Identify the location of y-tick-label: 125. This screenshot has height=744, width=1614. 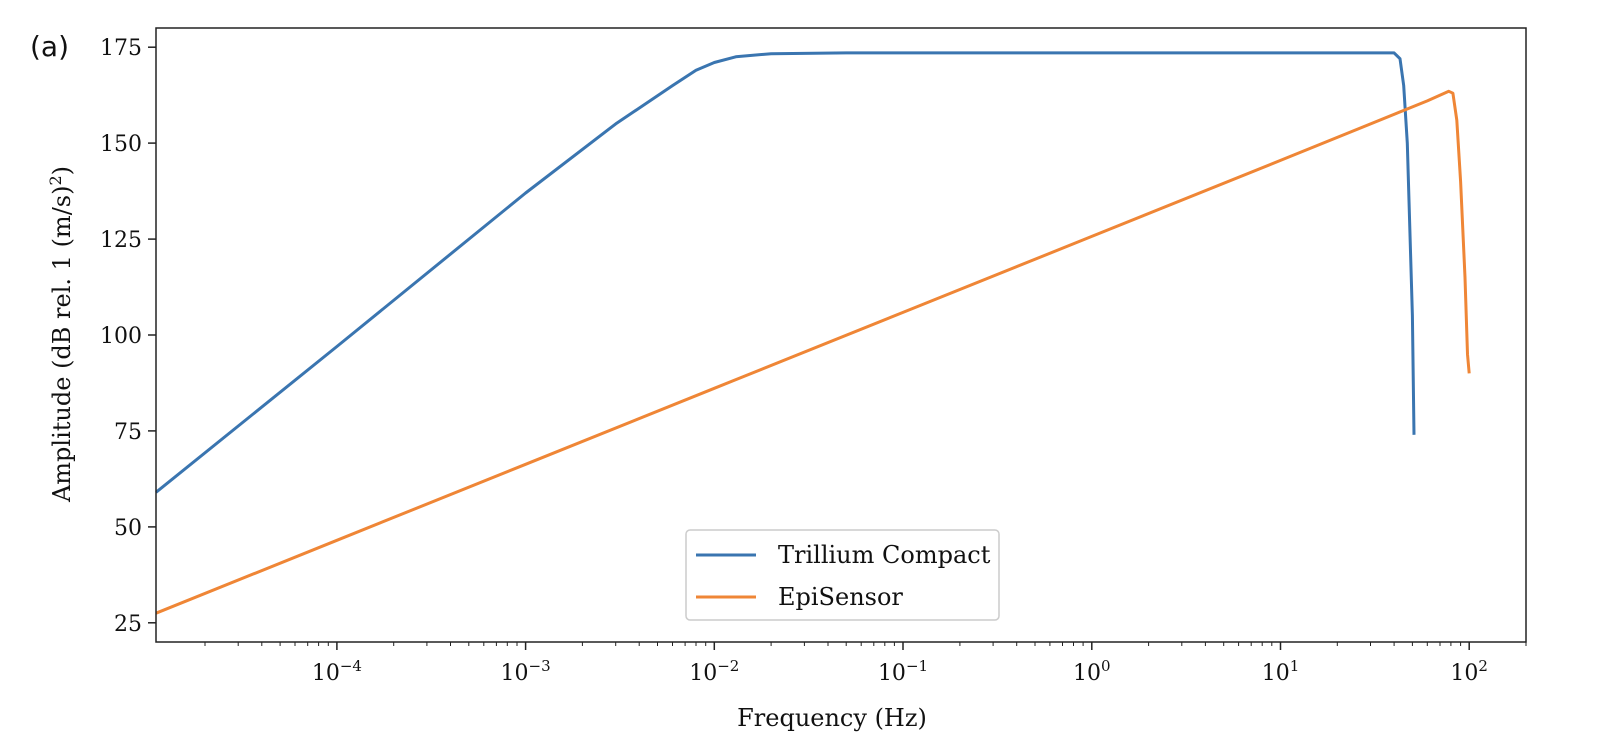
(121, 240).